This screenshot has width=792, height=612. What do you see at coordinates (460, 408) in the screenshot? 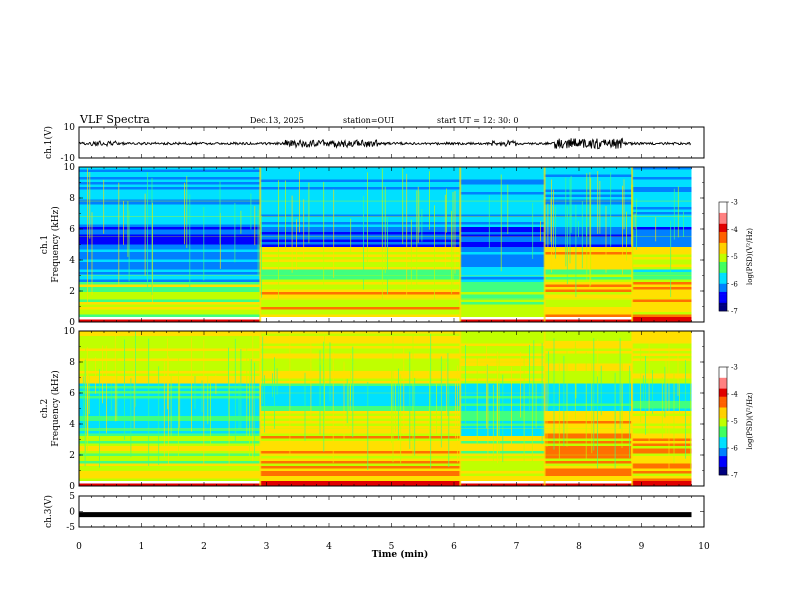
I see `segment-boundary` at bounding box center [460, 408].